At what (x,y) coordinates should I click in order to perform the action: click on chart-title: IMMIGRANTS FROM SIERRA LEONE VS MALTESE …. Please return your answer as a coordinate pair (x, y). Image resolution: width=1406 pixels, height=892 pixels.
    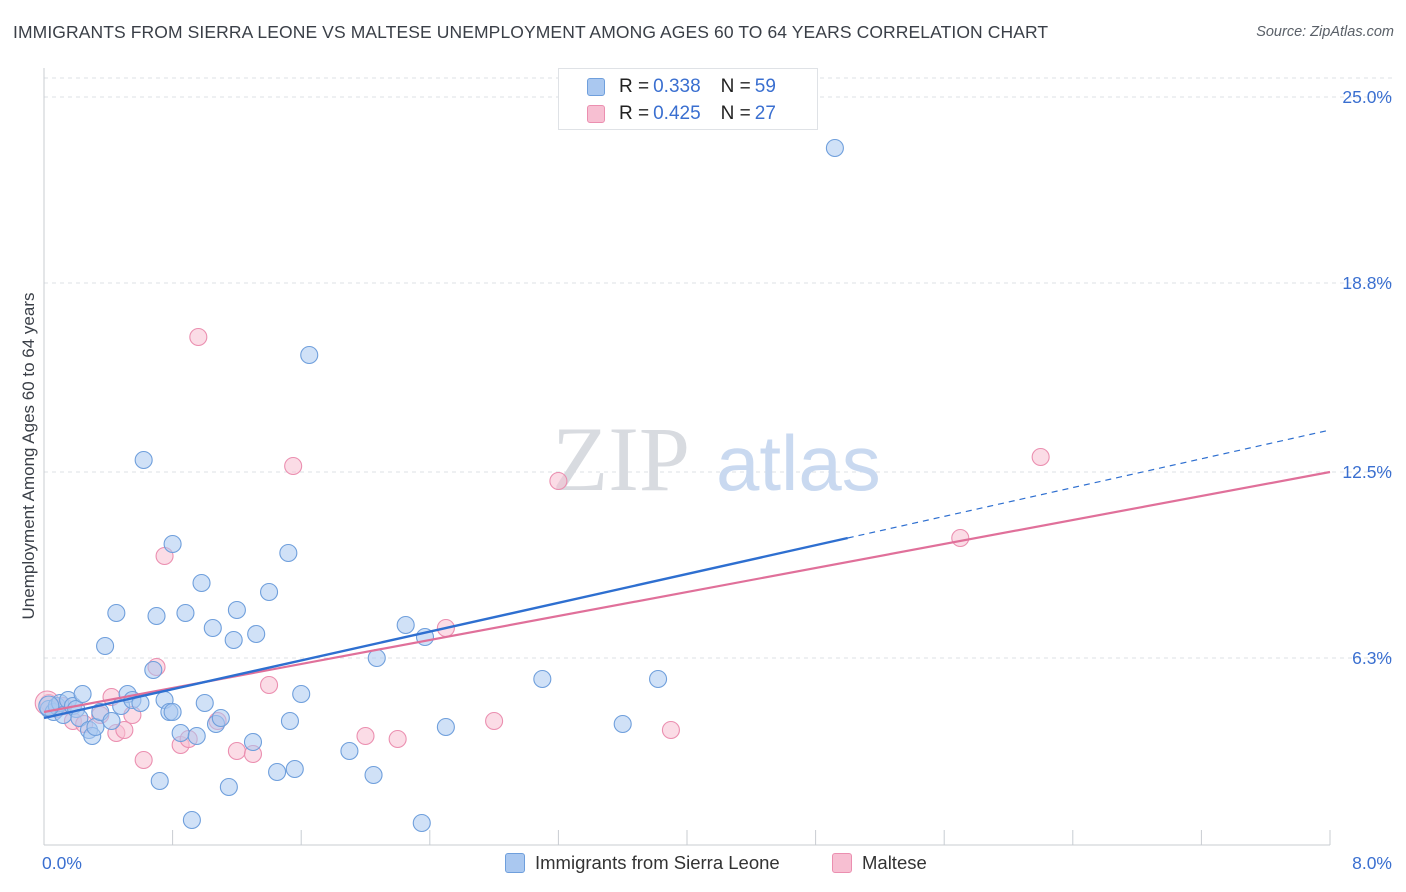
    Looking at the image, I should click on (531, 32).